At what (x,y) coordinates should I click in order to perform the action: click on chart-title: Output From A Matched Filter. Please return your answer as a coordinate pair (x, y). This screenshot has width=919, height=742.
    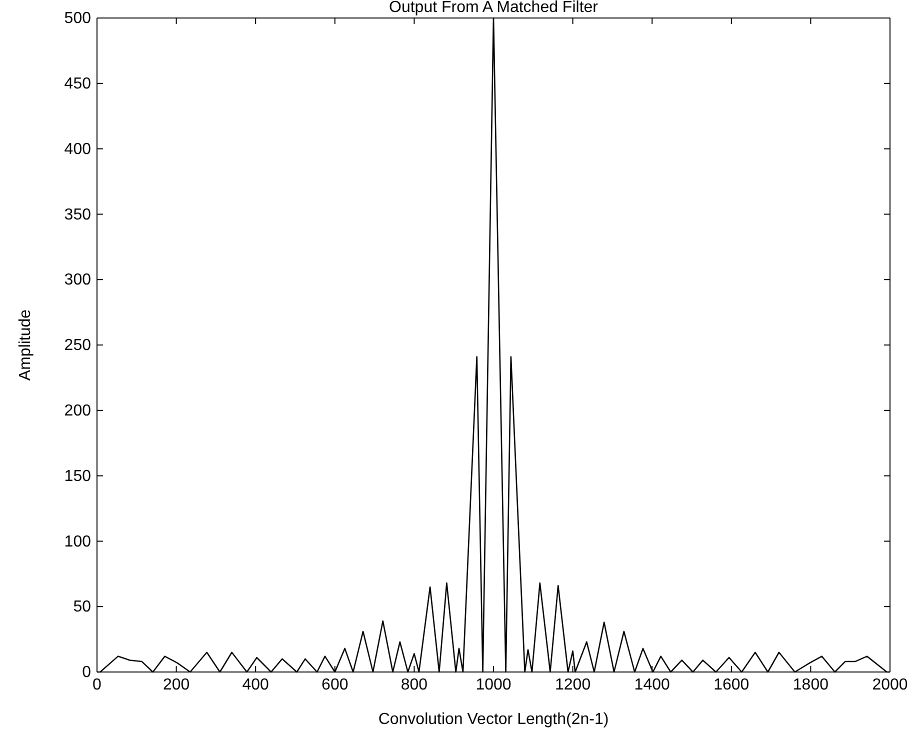
    Looking at the image, I should click on (494, 8).